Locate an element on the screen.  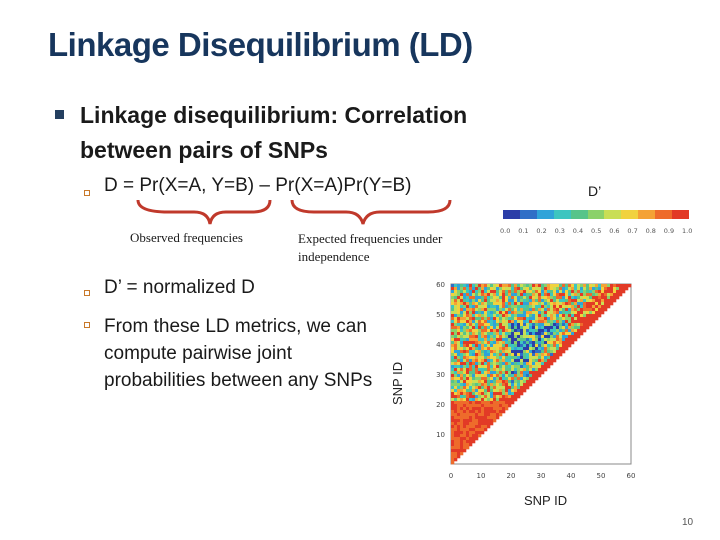
x-tick-label: 50 is located at coordinates (601, 476).